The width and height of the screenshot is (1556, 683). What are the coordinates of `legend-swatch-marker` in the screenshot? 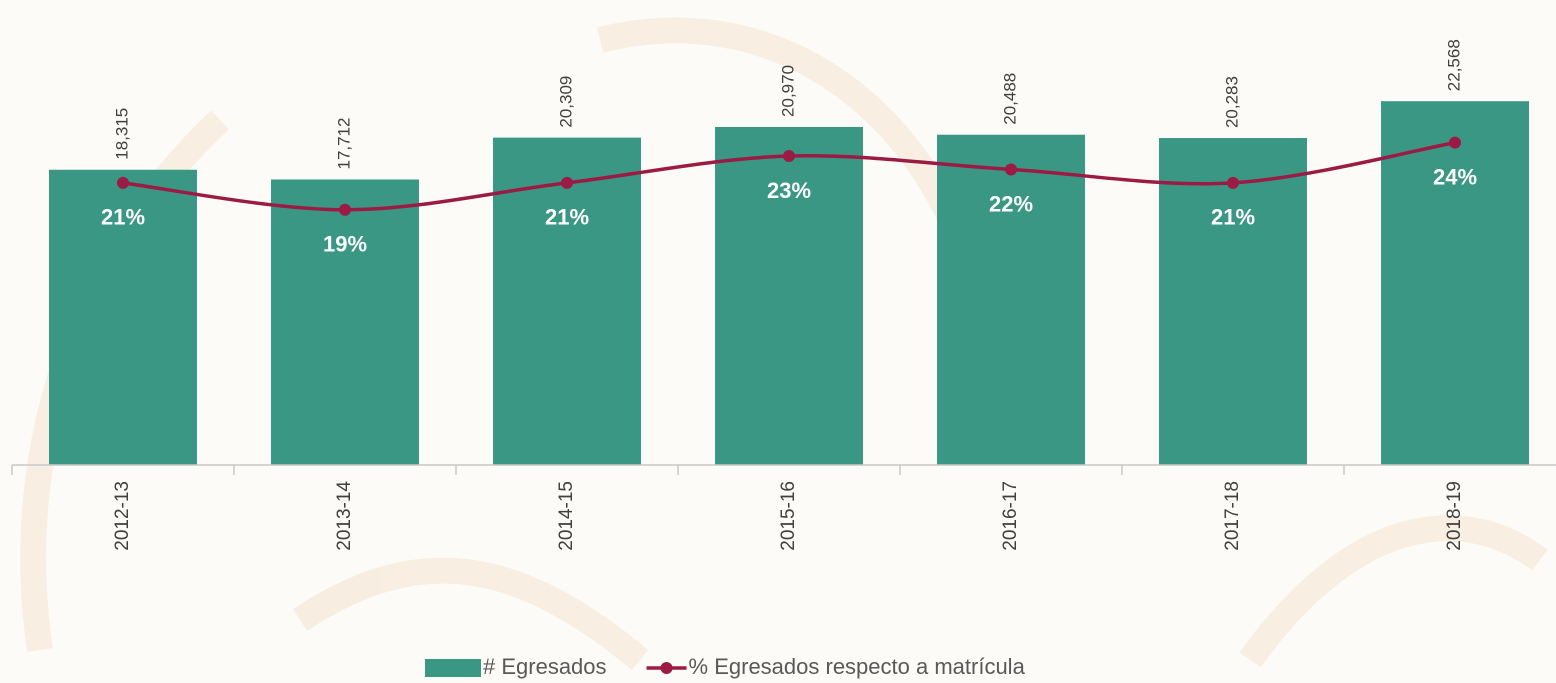 It's located at (666, 668).